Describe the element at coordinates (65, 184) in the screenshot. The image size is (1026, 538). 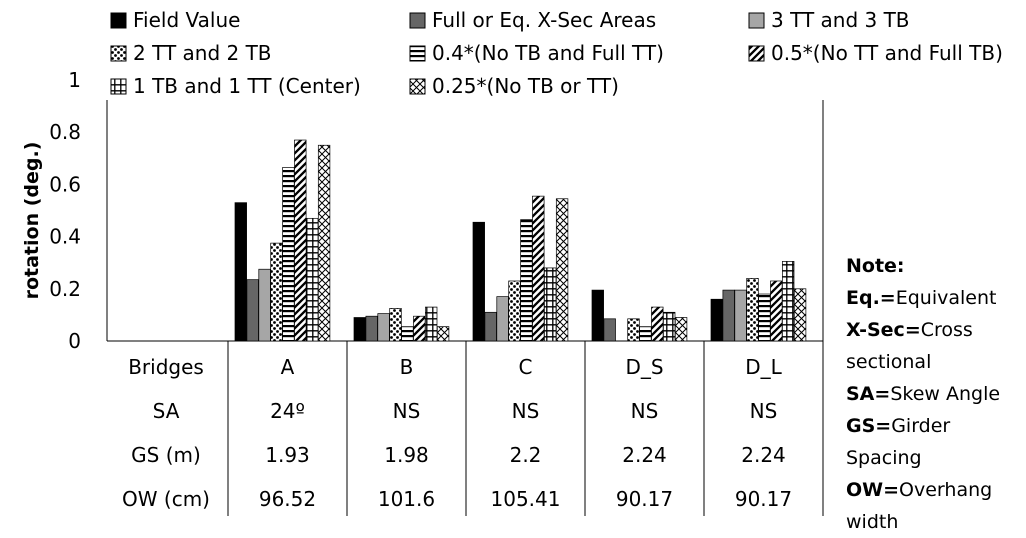
I see `y-tick-label: 0.6` at that location.